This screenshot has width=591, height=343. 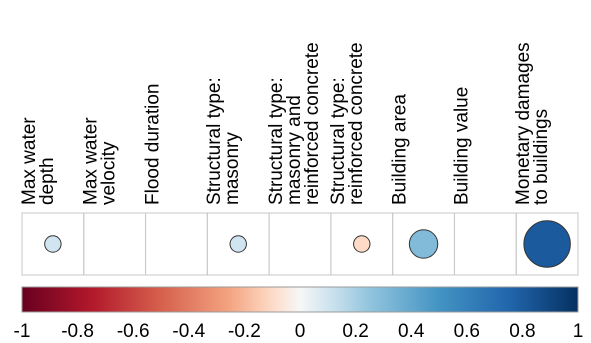 I want to click on variable-label: Building value, so click(x=461, y=146).